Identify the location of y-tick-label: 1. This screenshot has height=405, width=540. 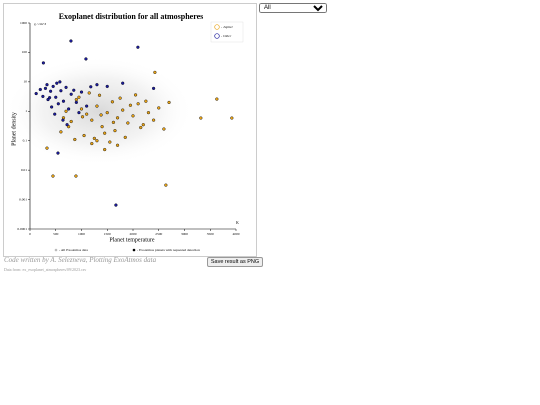
(26, 111).